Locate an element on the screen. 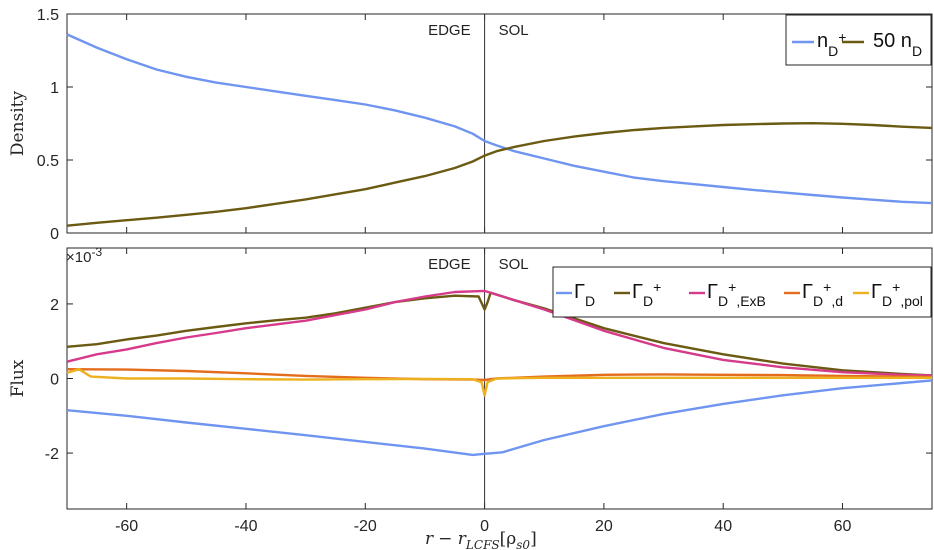  x-tick-label: 20 is located at coordinates (604, 526).